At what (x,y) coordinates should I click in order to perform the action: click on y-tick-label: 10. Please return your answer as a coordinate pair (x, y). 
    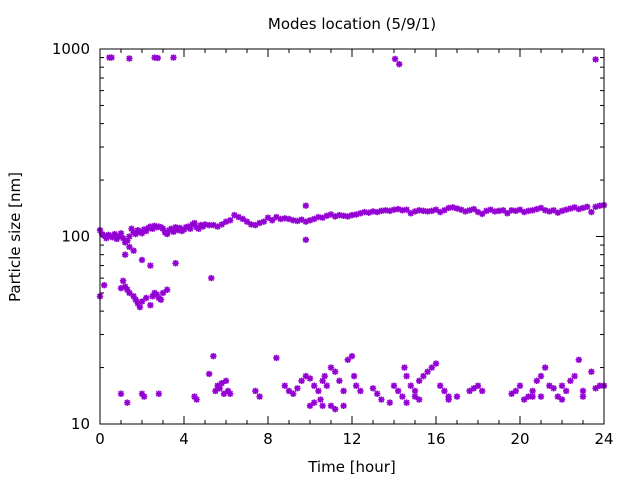
    Looking at the image, I should click on (80, 424).